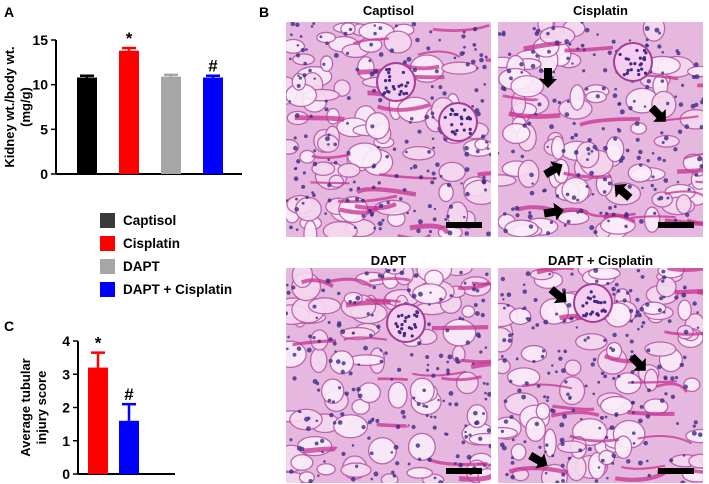  Describe the element at coordinates (600, 129) in the screenshot. I see `tissue-image-cisplatin` at that location.